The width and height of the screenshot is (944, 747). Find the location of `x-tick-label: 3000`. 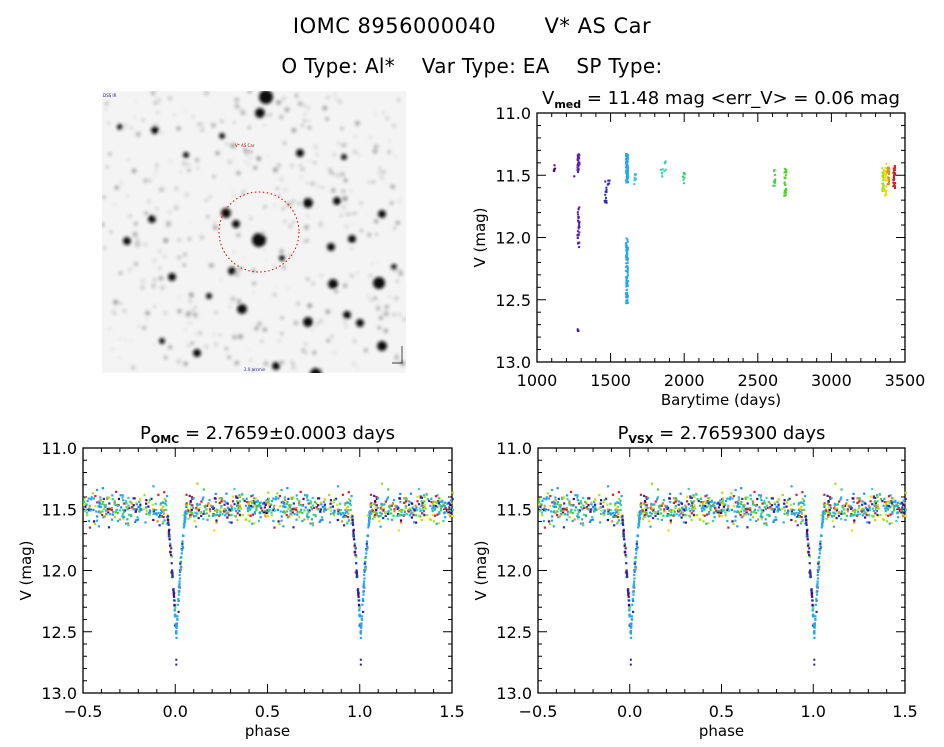

x-tick-label: 3000 is located at coordinates (831, 380).